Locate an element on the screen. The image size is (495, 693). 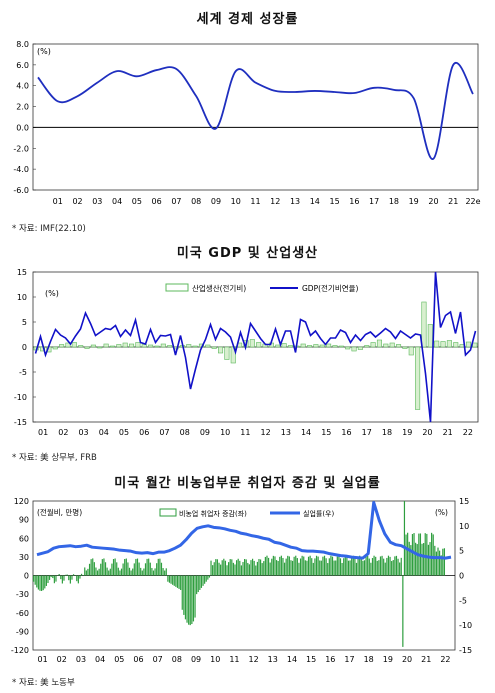
chart2-ytick-label: -5 is located at coordinates (23, 372).